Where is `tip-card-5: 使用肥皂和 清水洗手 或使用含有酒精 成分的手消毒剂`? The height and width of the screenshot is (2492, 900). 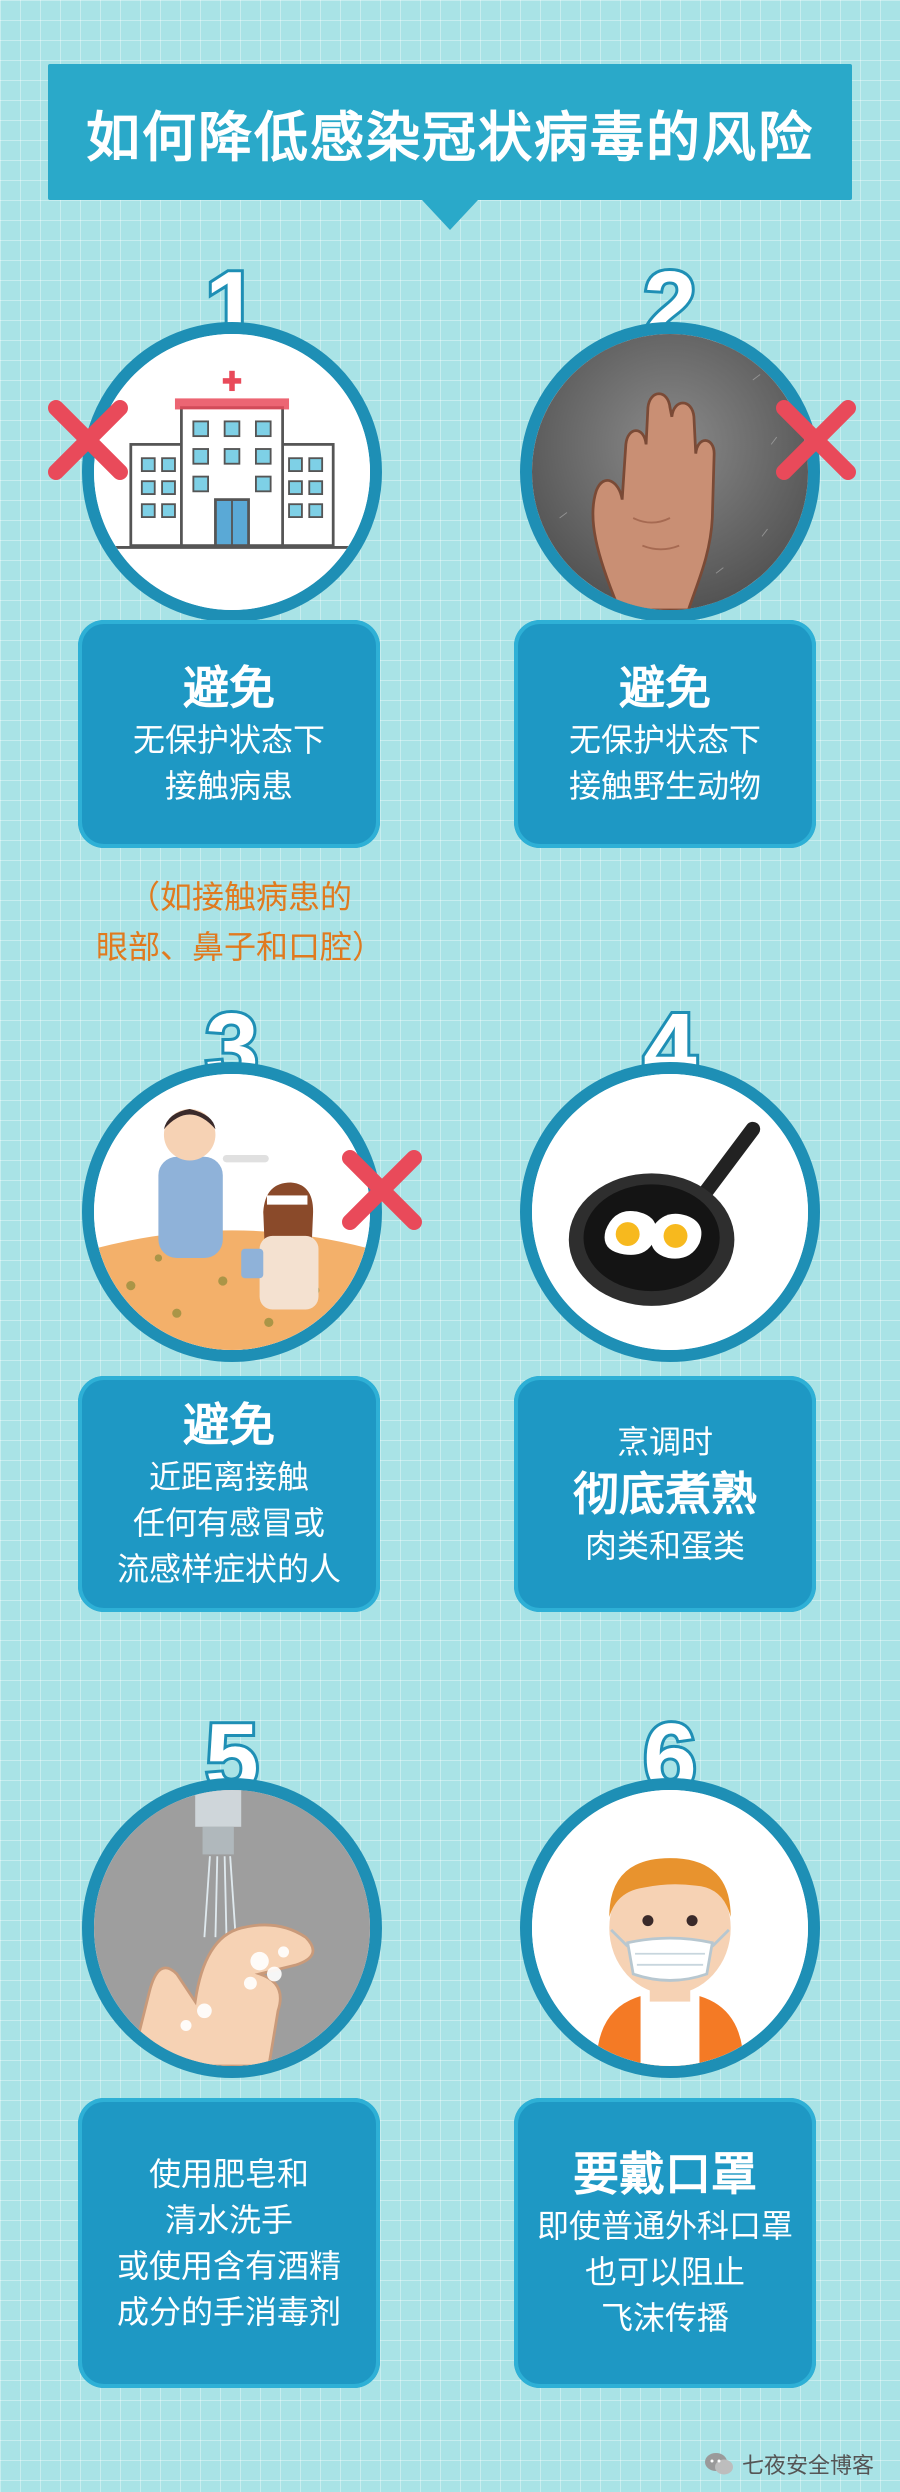
tip-card-5: 使用肥皂和 清水洗手 或使用含有酒精 成分的手消毒剂 is located at coordinates (229, 2243).